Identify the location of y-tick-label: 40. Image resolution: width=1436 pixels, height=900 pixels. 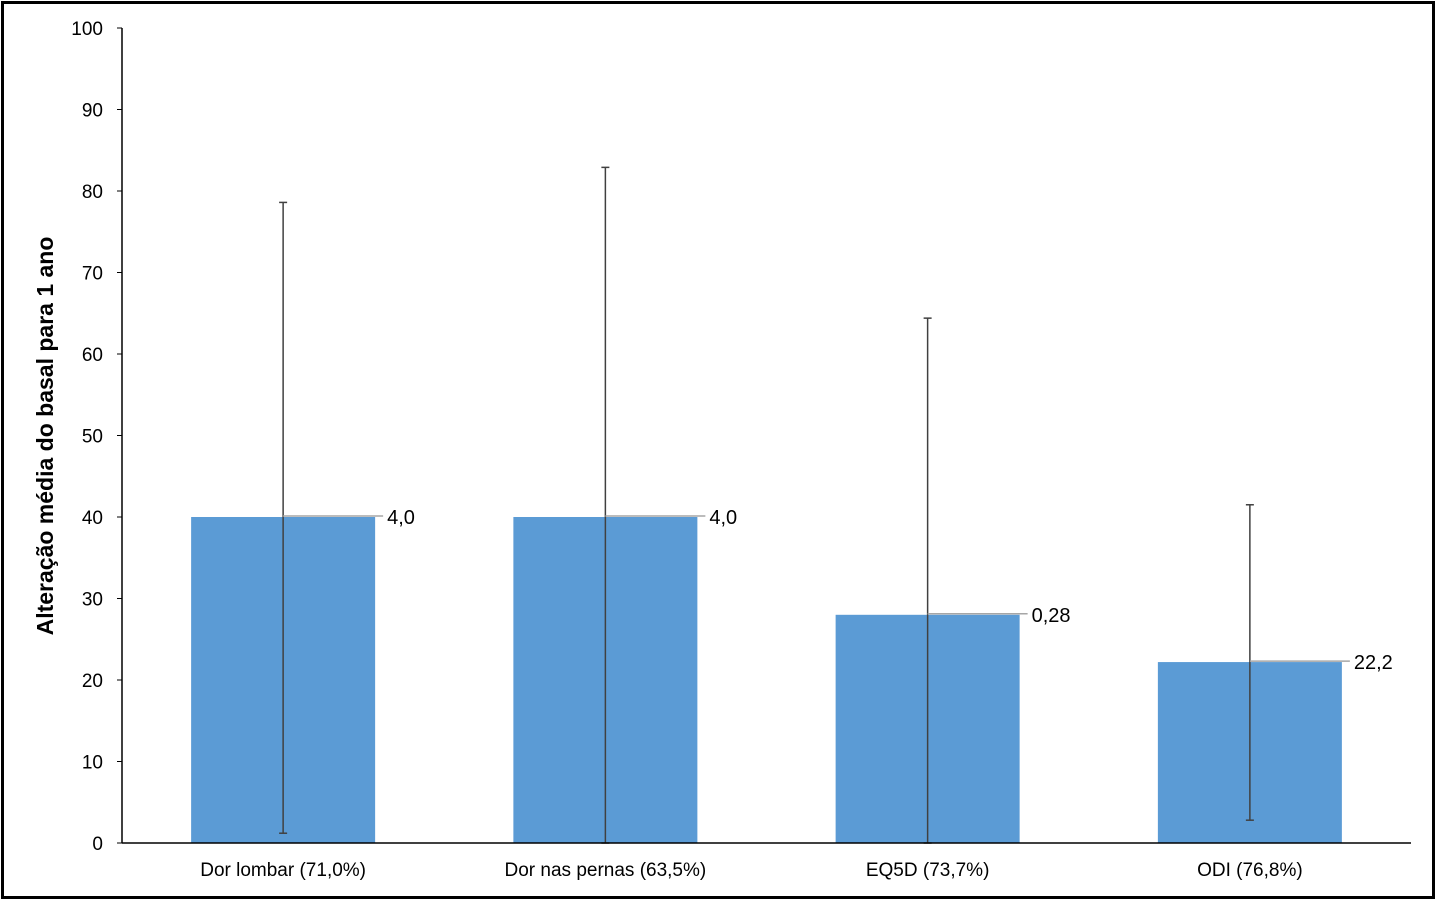
(92, 518).